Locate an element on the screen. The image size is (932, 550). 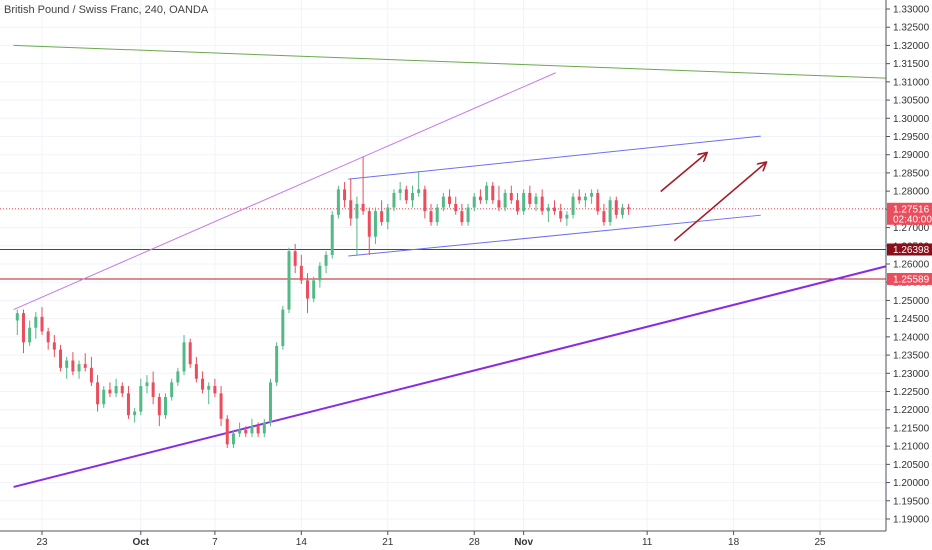
bar-countdown-label: 02:40:00 is located at coordinates (912, 219).